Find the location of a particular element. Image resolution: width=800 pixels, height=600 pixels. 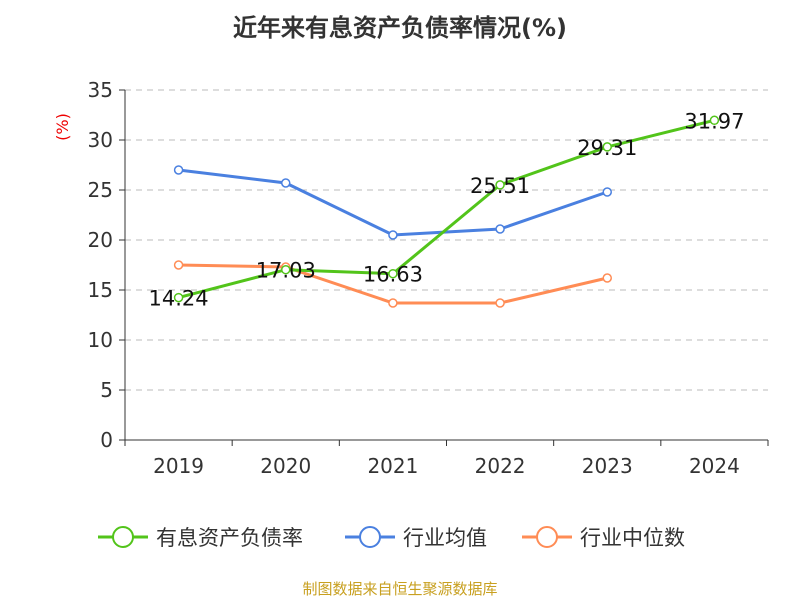

y-tick-label: 15 is located at coordinates (100, 290).